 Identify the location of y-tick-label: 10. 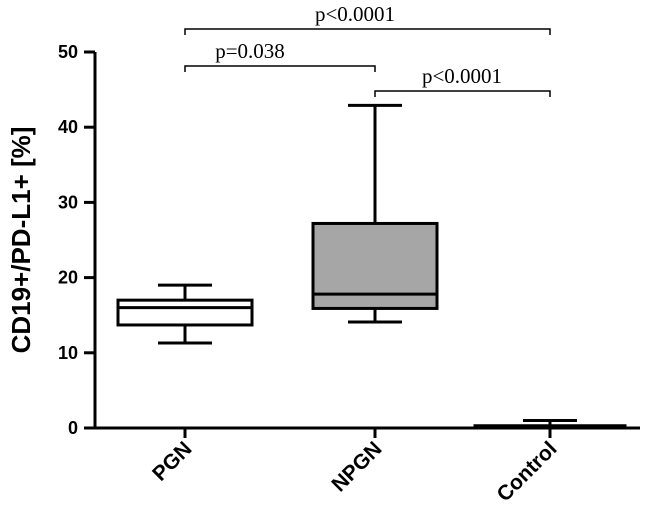
(68, 353).